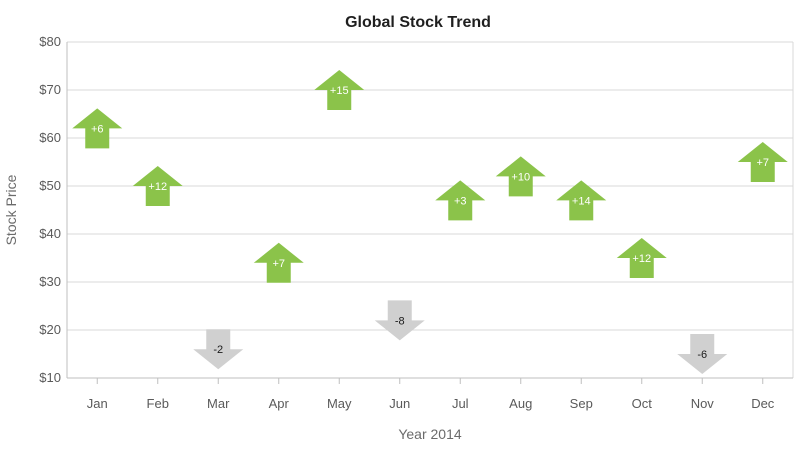 This screenshot has height=450, width=800. Describe the element at coordinates (581, 403) in the screenshot. I see `x-tick-label: Sep` at that location.